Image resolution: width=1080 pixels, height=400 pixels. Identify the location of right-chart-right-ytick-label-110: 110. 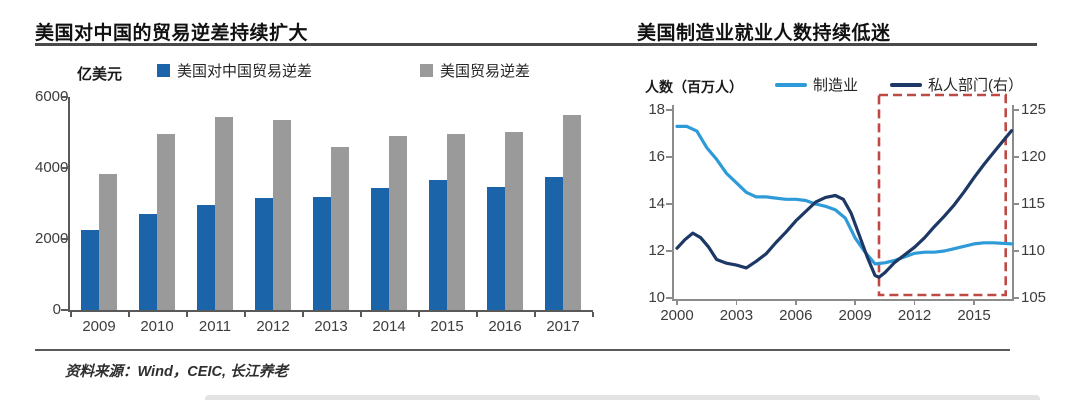
(1033, 250).